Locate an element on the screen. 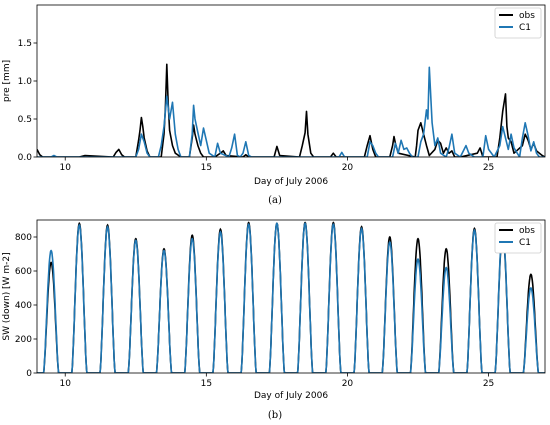 This screenshot has height=425, width=550. y-tick-label: 600 is located at coordinates (23, 272).